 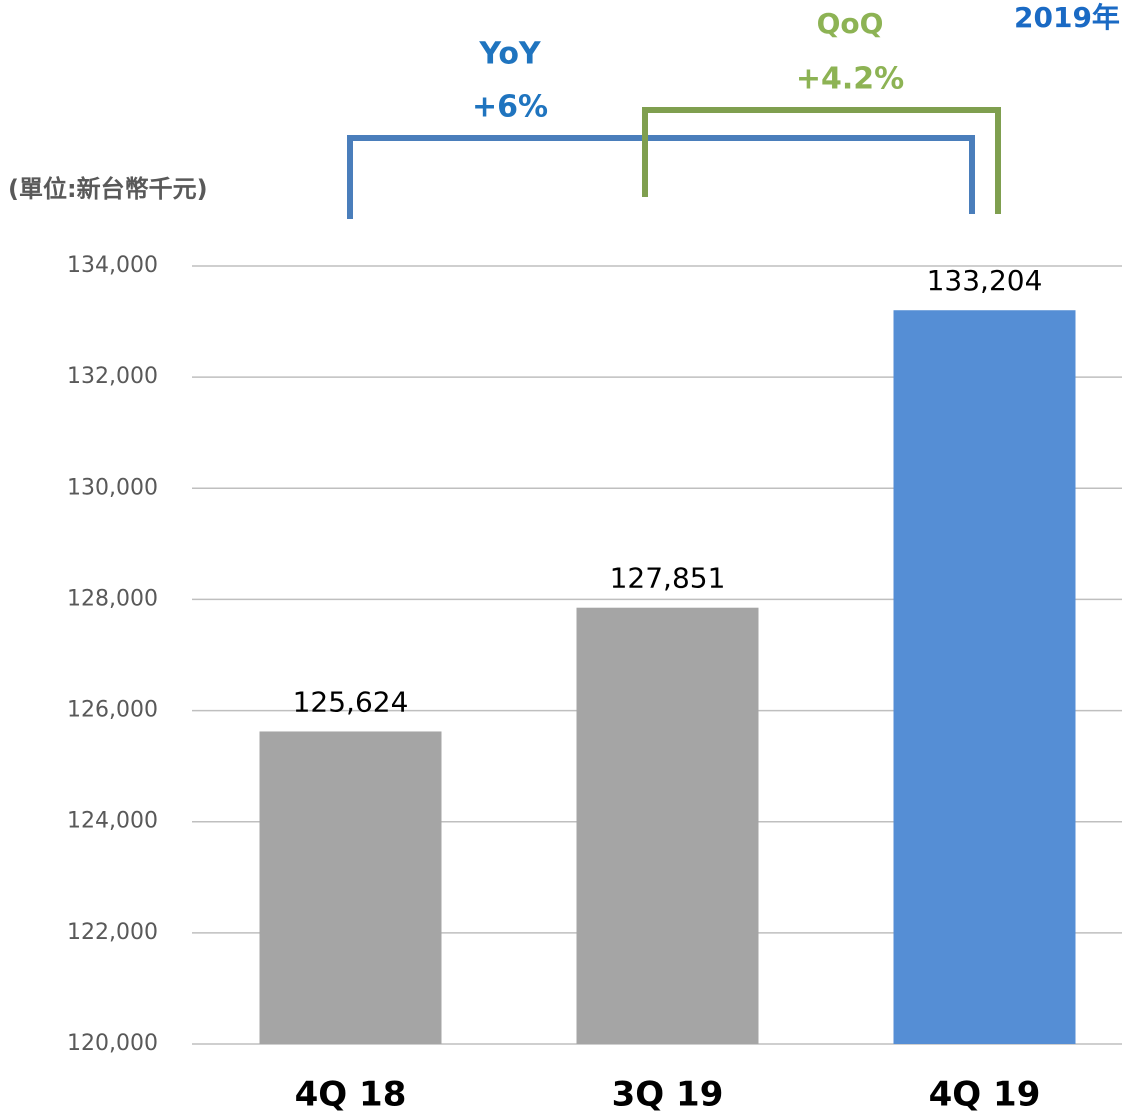 I want to click on y-tick-label: 128,000, so click(x=112, y=598).